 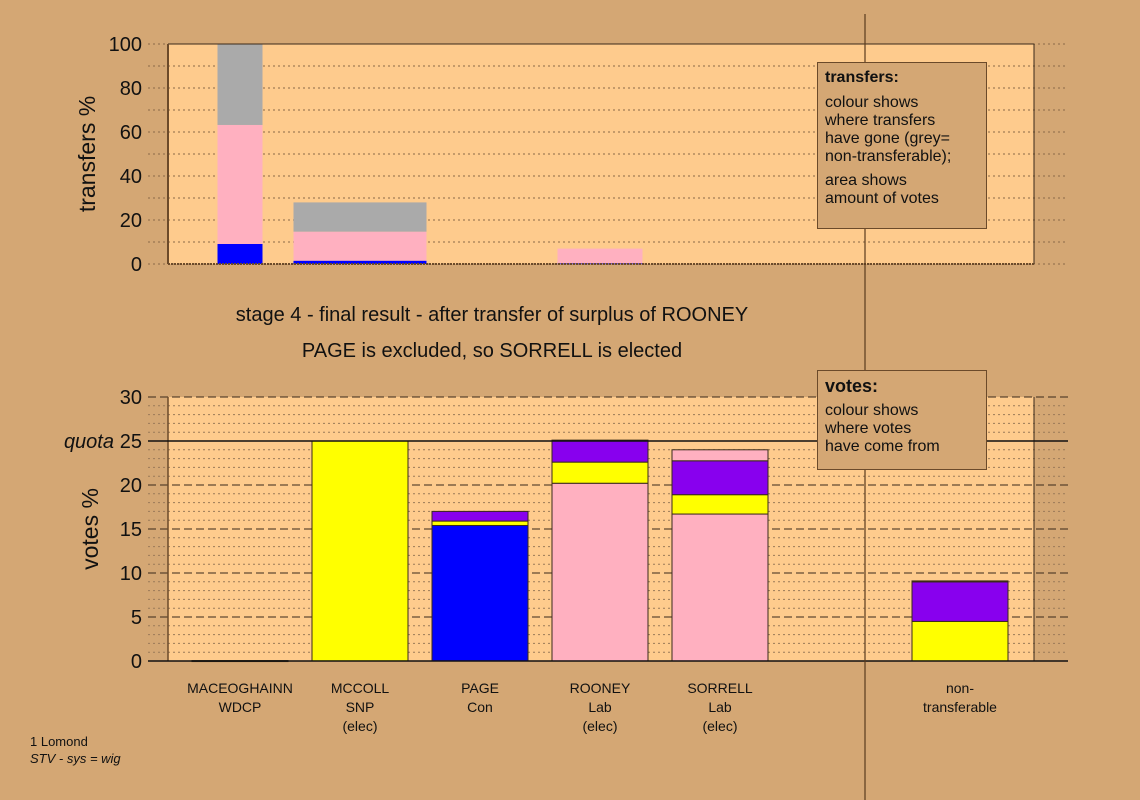 What do you see at coordinates (480, 688) in the screenshot?
I see `x-tick-label: PAGE` at bounding box center [480, 688].